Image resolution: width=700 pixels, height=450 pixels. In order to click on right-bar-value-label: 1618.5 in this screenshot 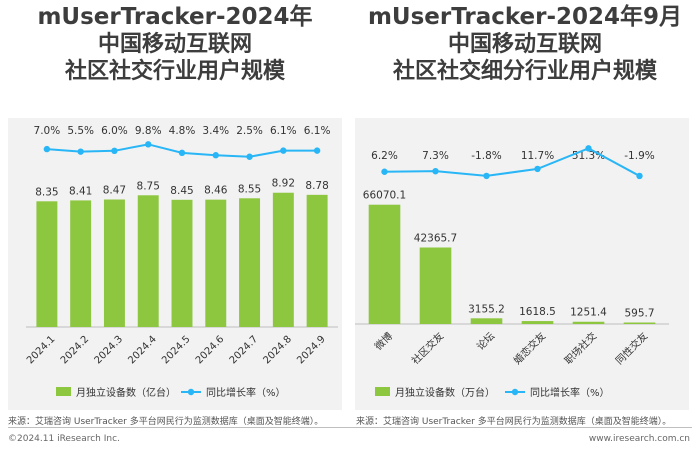, I will do `click(537, 312)`.